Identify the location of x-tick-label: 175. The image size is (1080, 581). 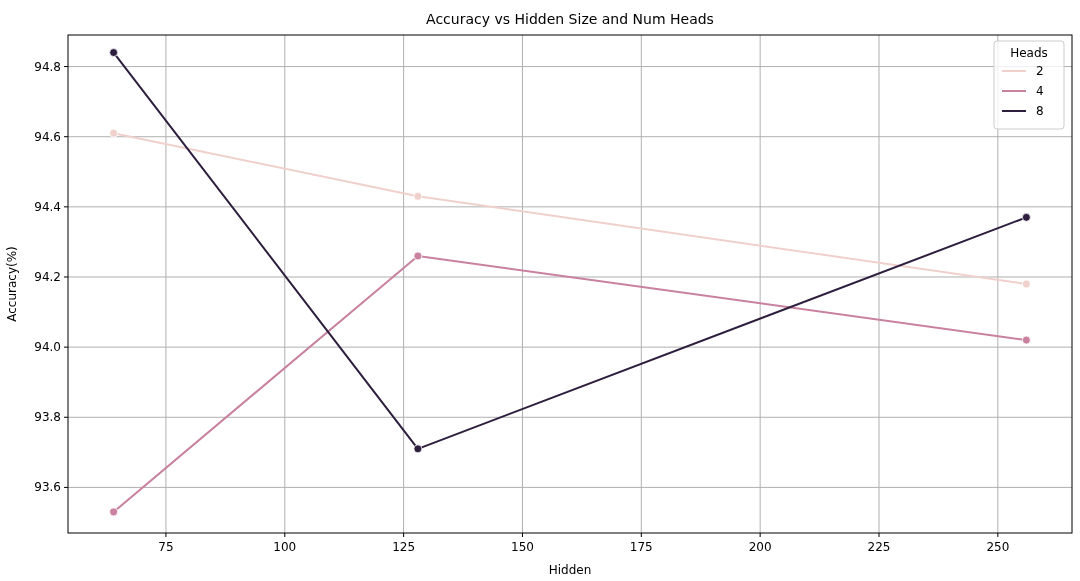
(641, 547).